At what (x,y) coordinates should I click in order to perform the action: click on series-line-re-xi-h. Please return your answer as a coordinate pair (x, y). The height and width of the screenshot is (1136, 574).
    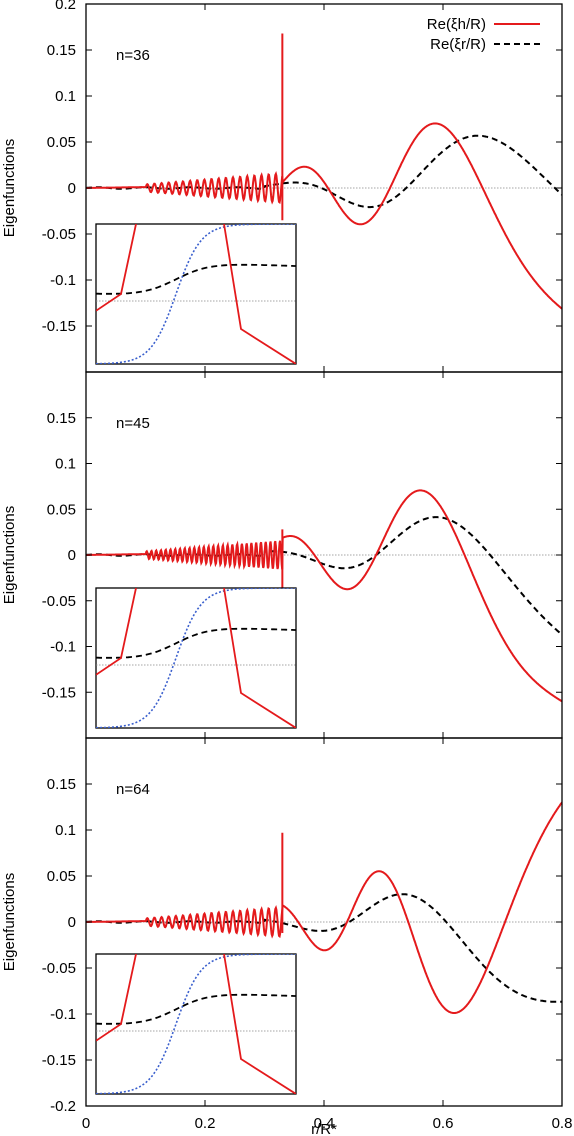
    Looking at the image, I should click on (324, 216).